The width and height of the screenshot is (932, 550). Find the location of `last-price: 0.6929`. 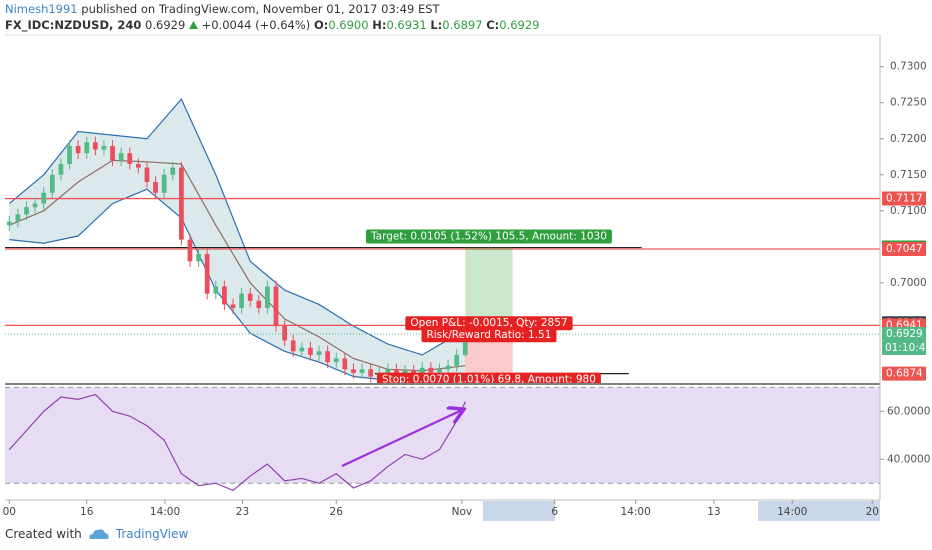

last-price: 0.6929 is located at coordinates (165, 25).